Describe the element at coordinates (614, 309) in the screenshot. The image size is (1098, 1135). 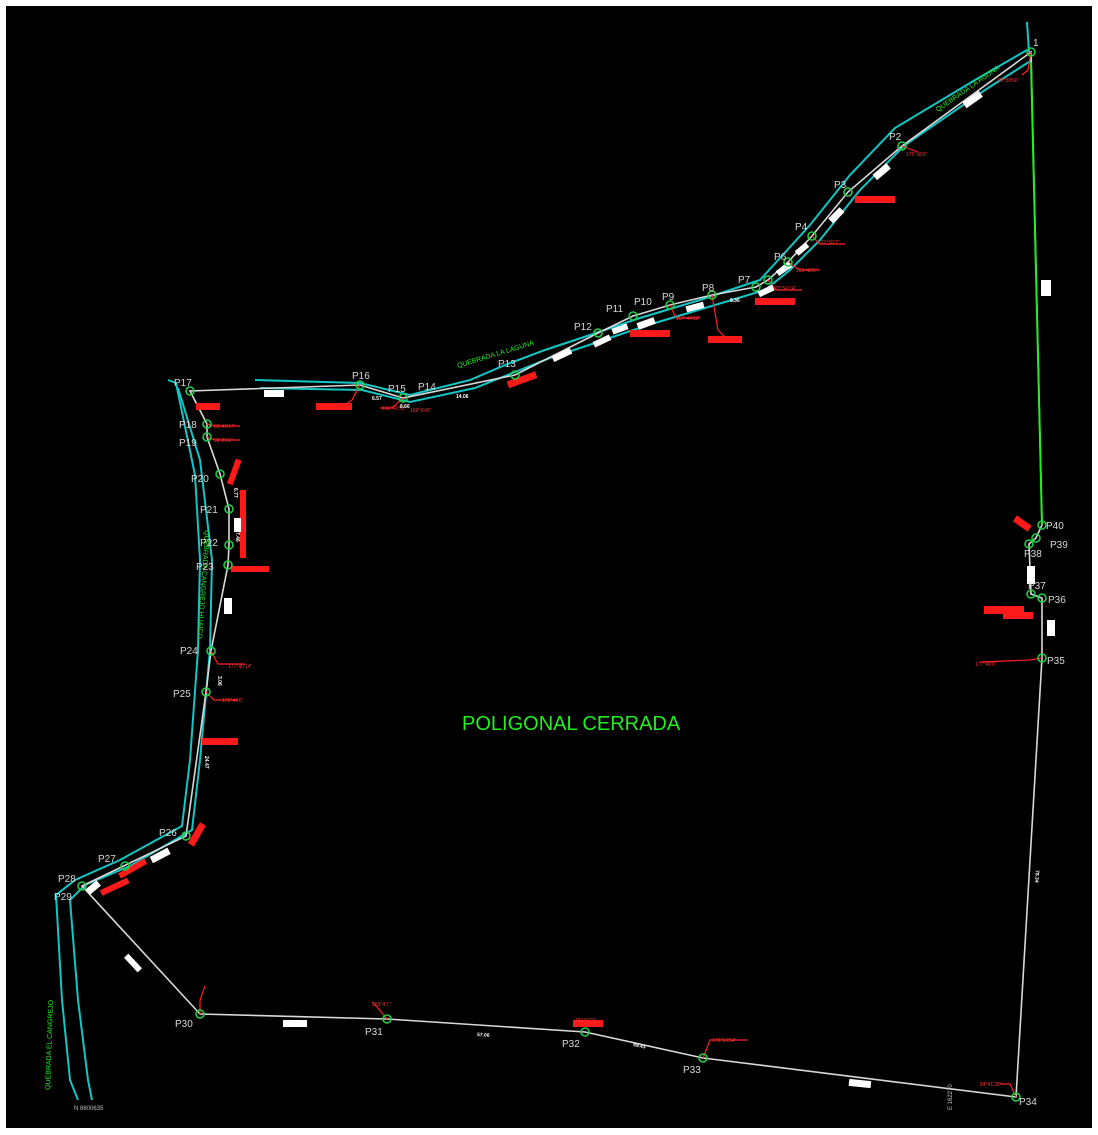
I see `vertex-label-p11: P11` at that location.